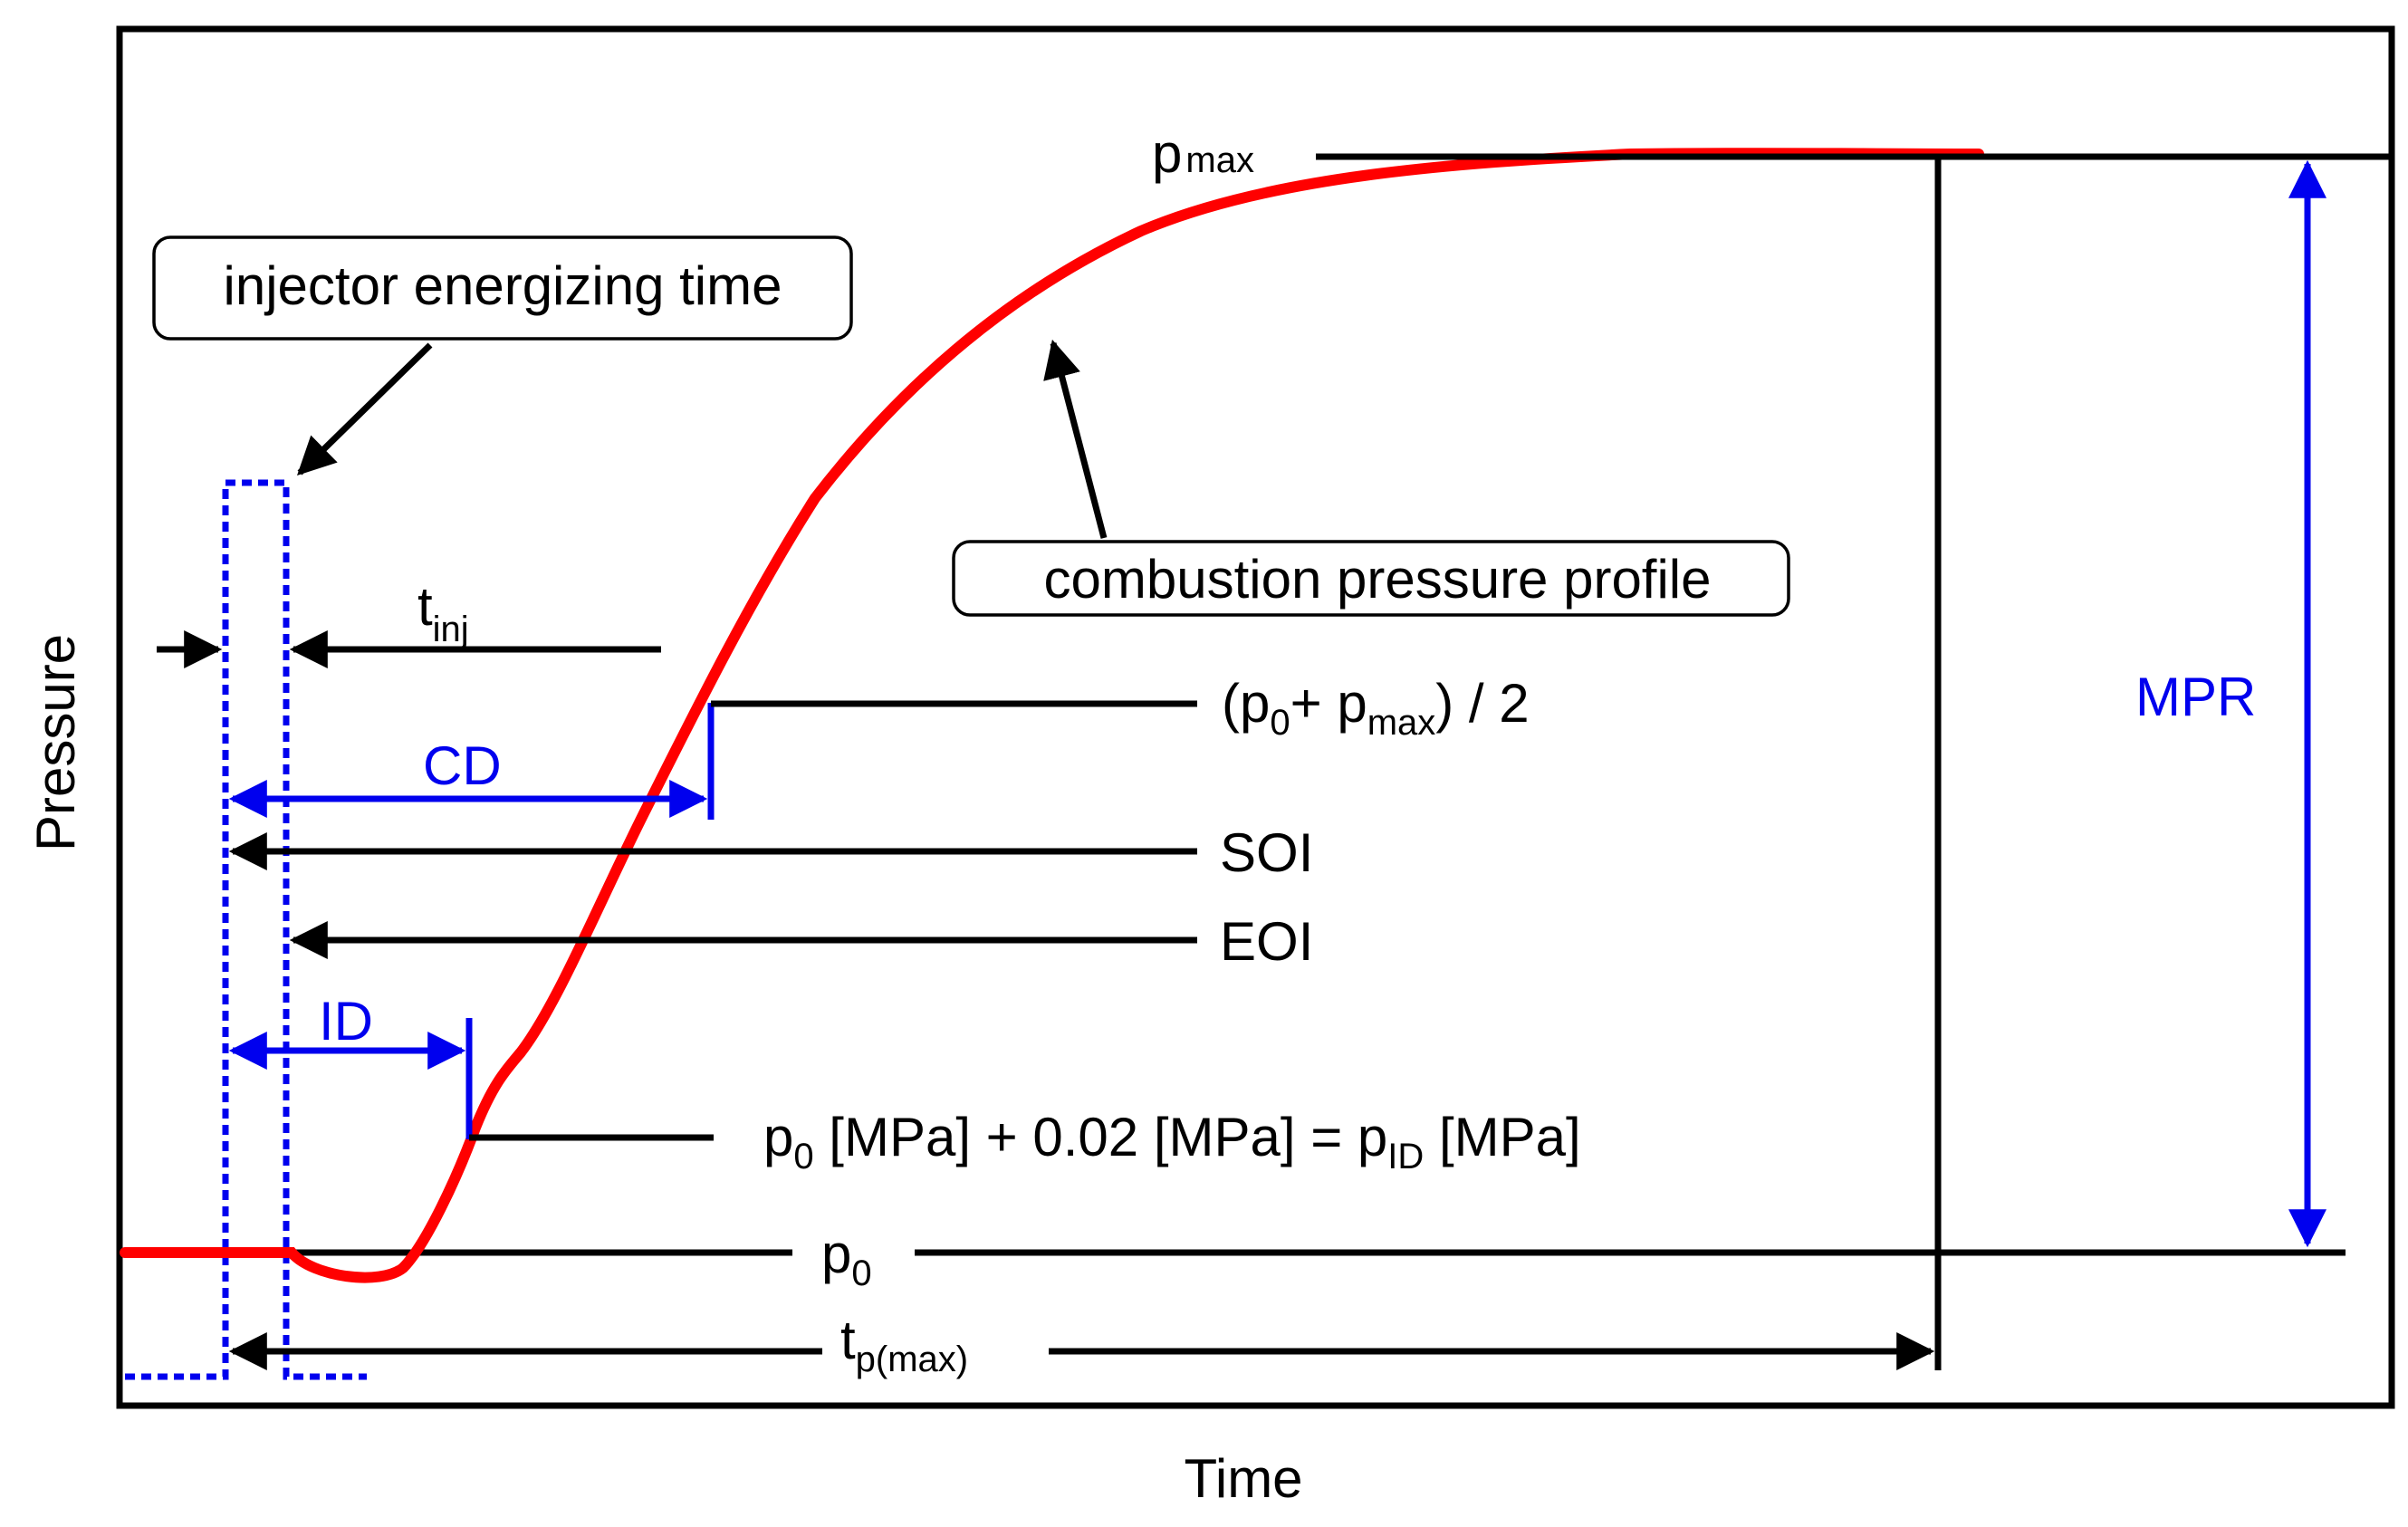 This screenshot has width=2408, height=1527. I want to click on injector-callout-text: injector energizing time, so click(503, 285).